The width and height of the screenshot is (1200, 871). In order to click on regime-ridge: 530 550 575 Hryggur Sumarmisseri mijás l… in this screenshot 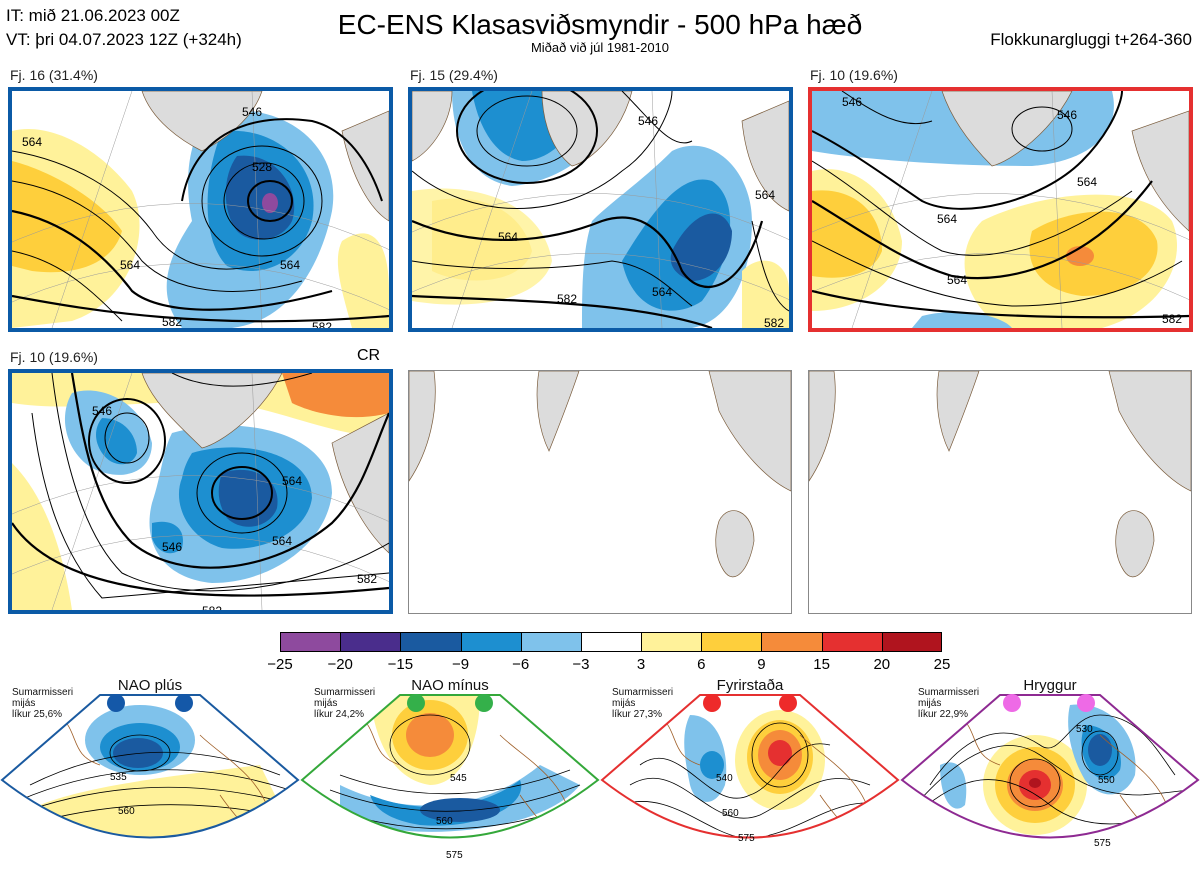, I will do `click(1050, 773)`.